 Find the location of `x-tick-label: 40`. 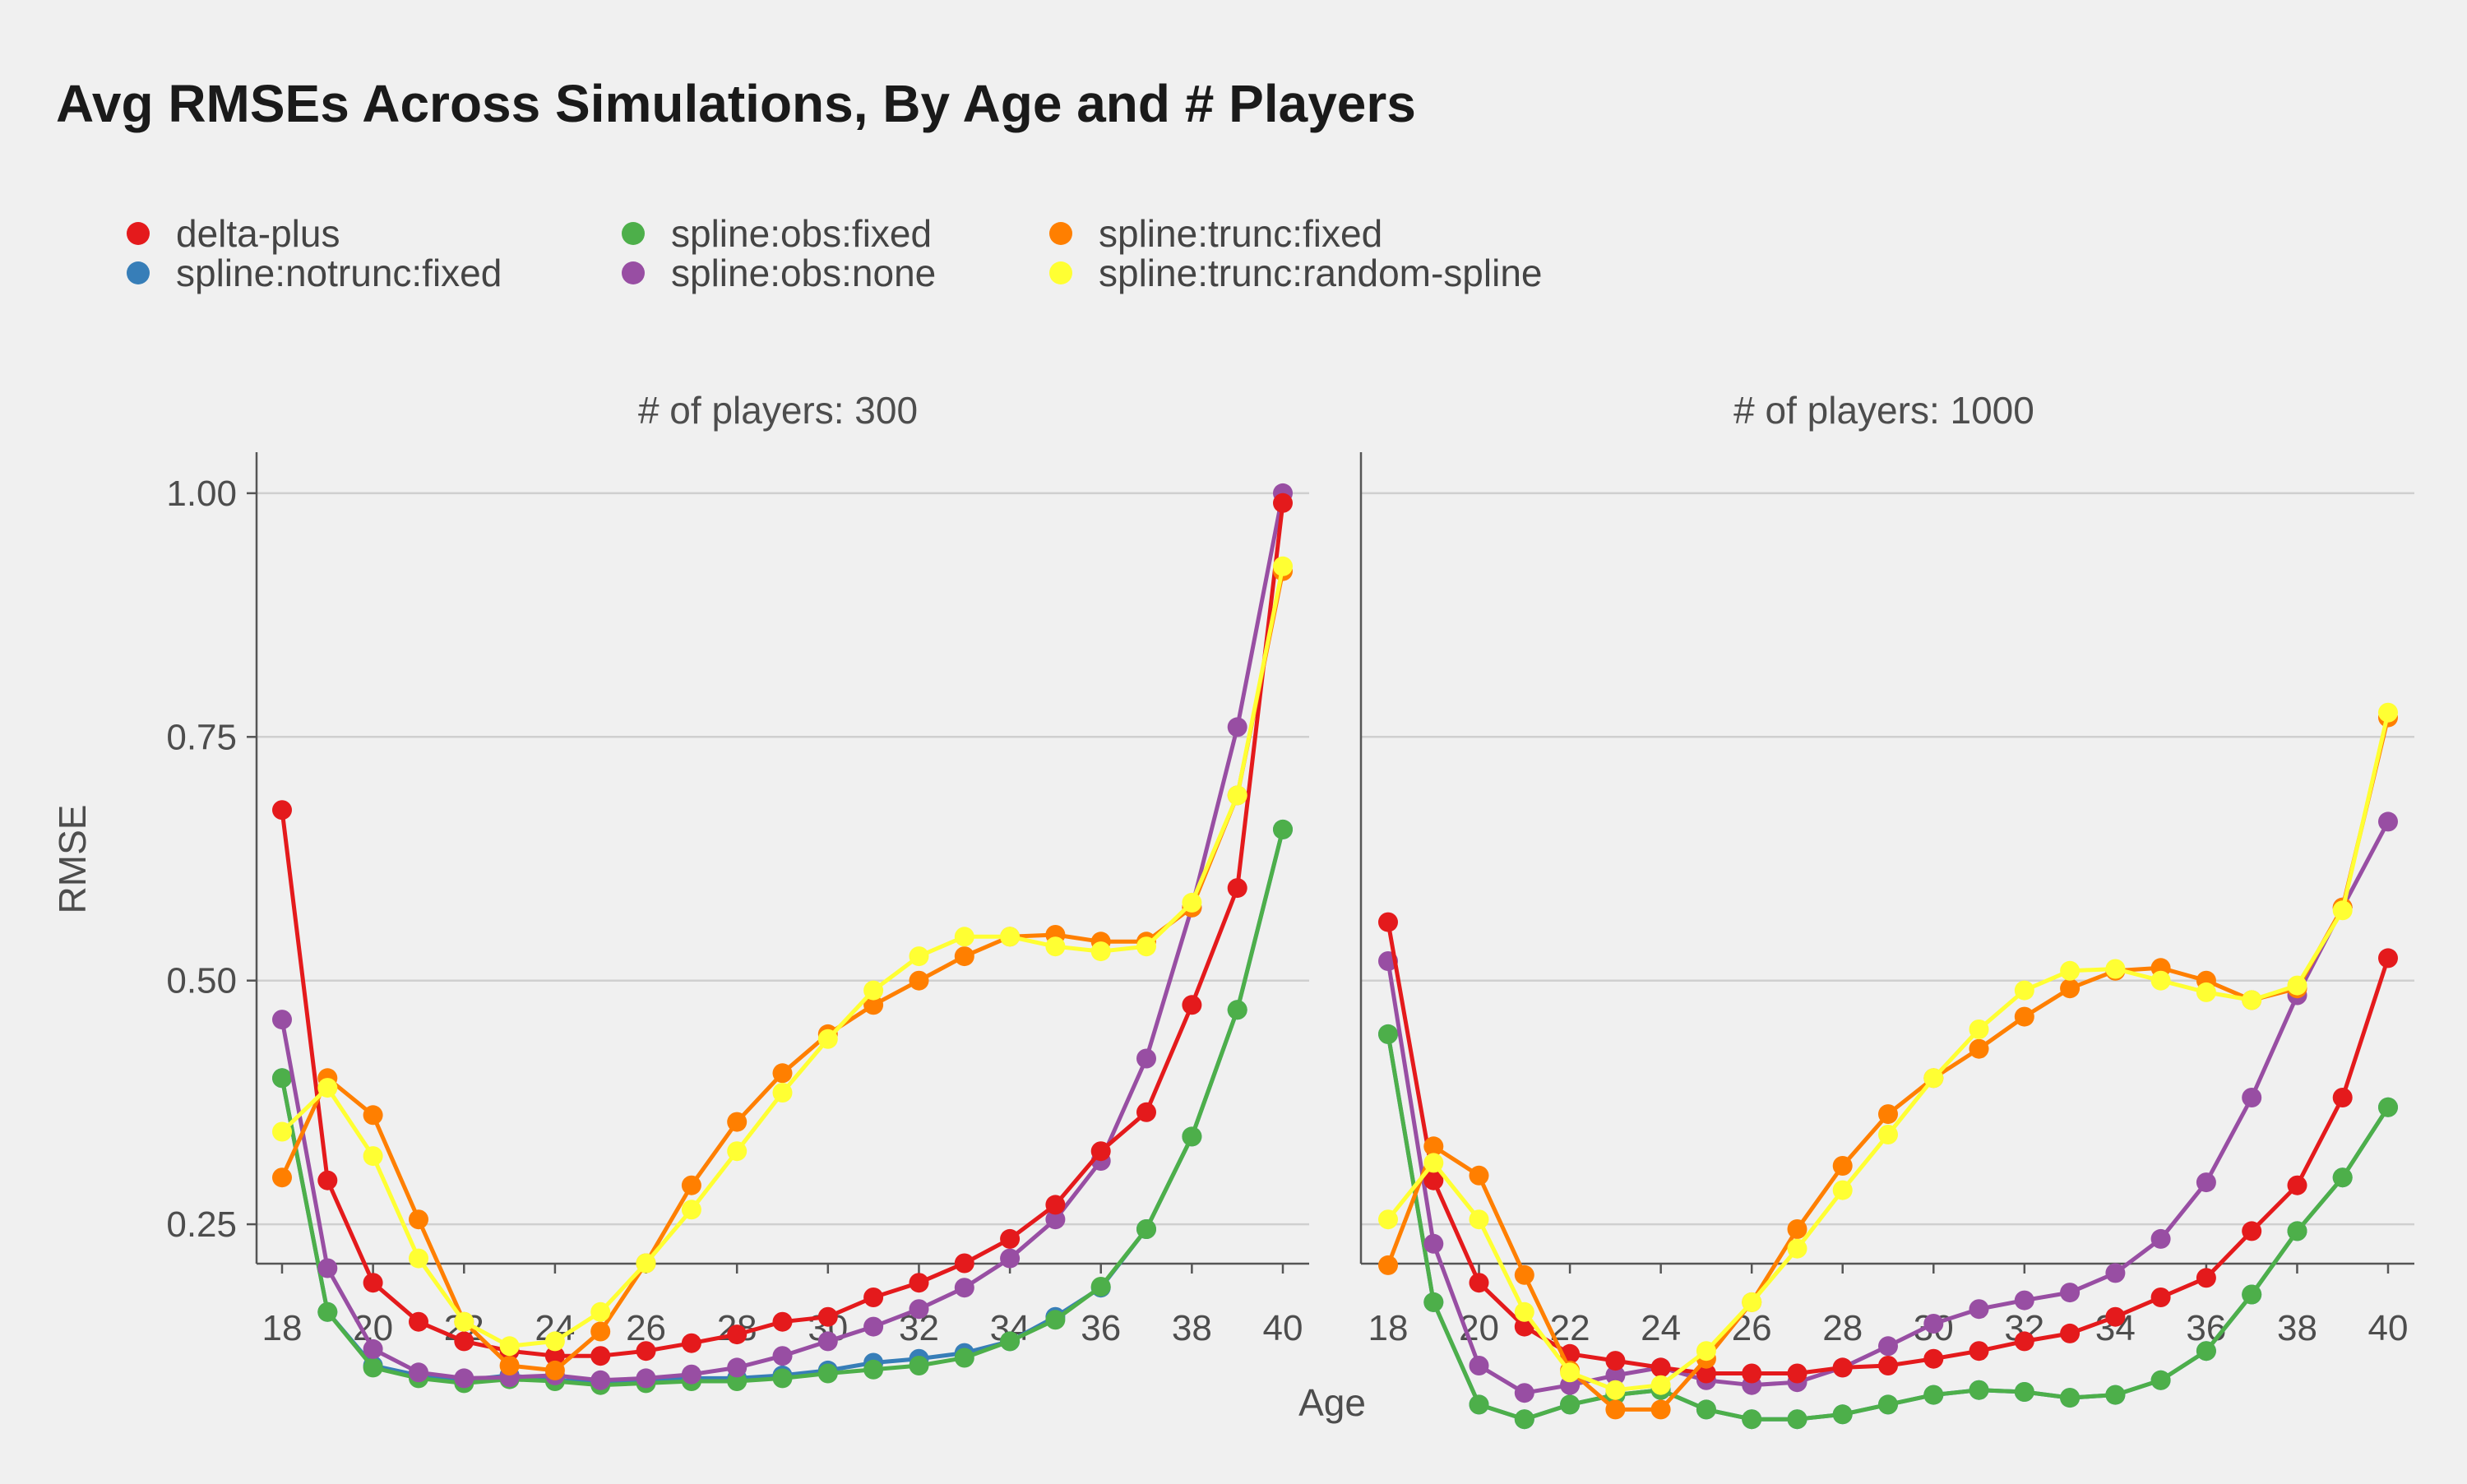

x-tick-label: 40 is located at coordinates (2389, 1328).